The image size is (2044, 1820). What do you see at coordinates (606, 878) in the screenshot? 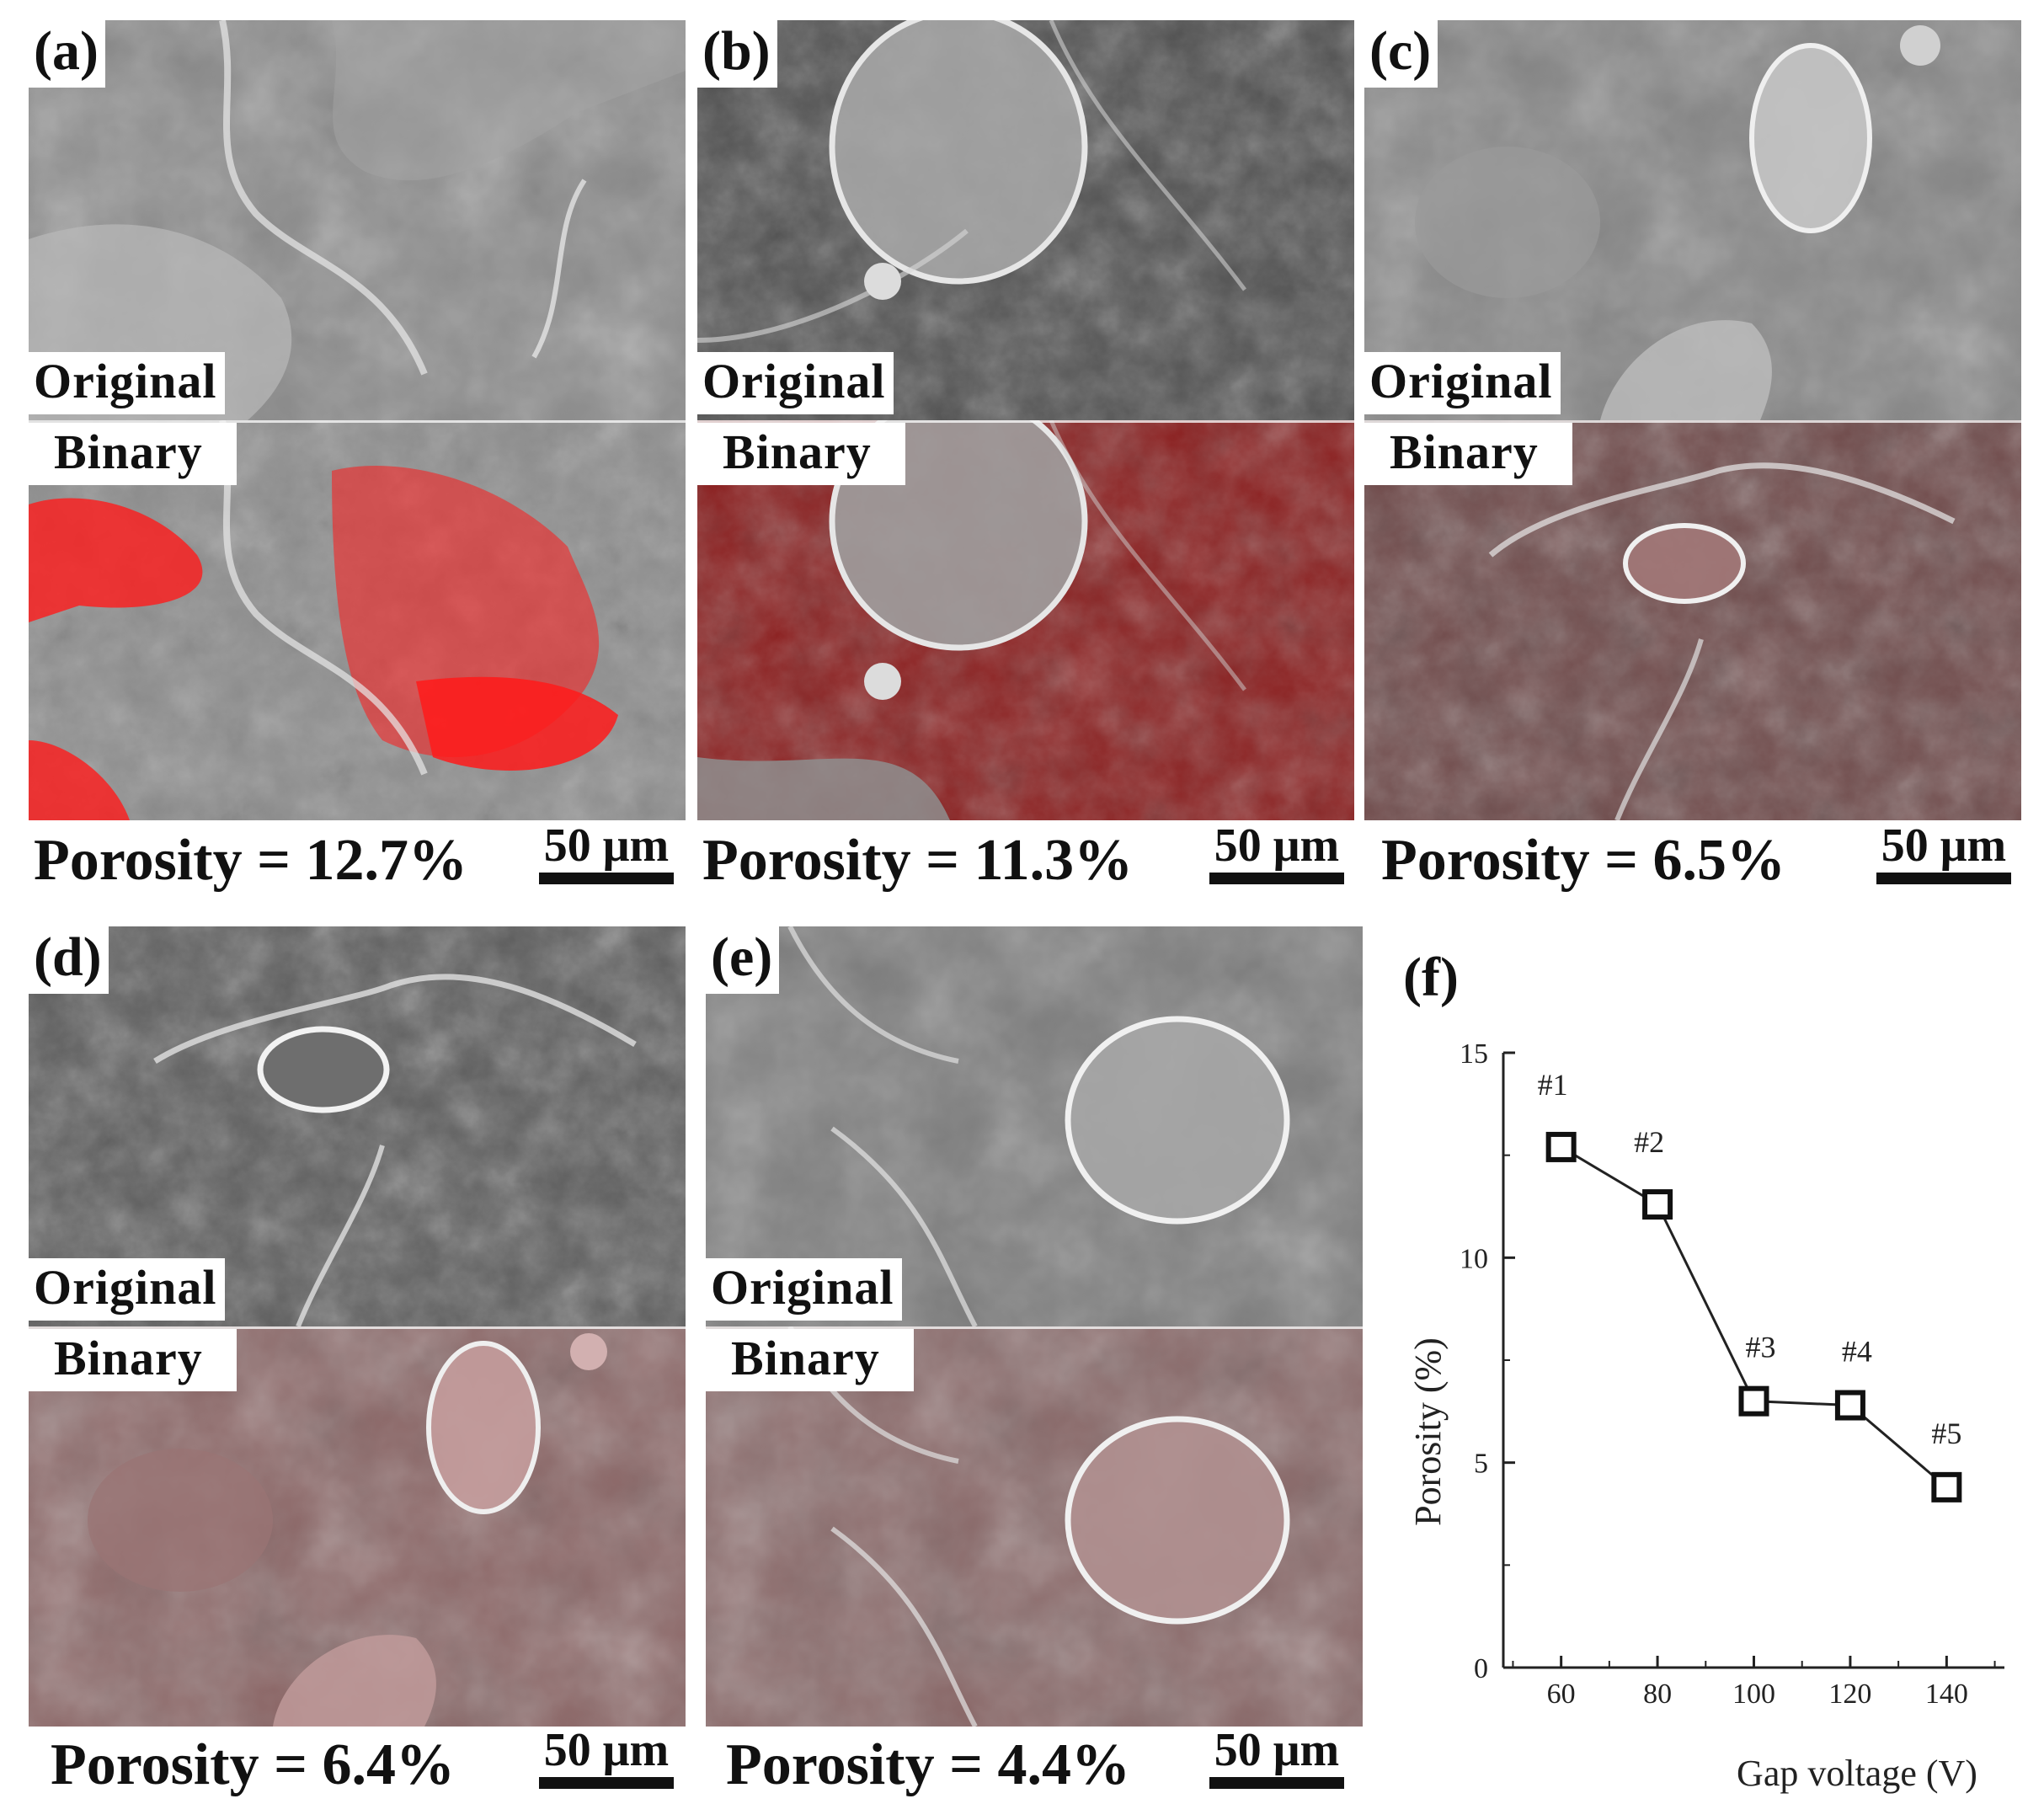
I see `scale-bar-line-a` at bounding box center [606, 878].